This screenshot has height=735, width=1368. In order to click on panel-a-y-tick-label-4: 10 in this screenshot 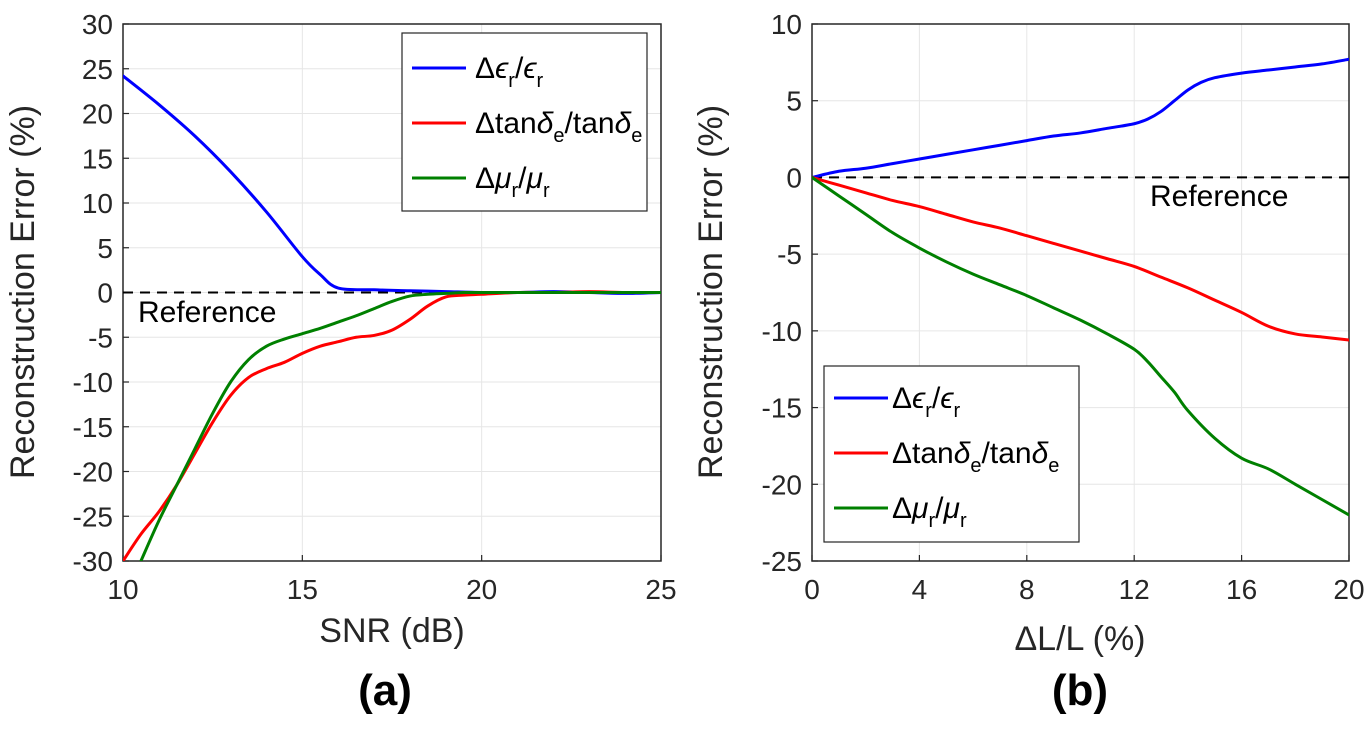, I will do `click(97, 203)`.